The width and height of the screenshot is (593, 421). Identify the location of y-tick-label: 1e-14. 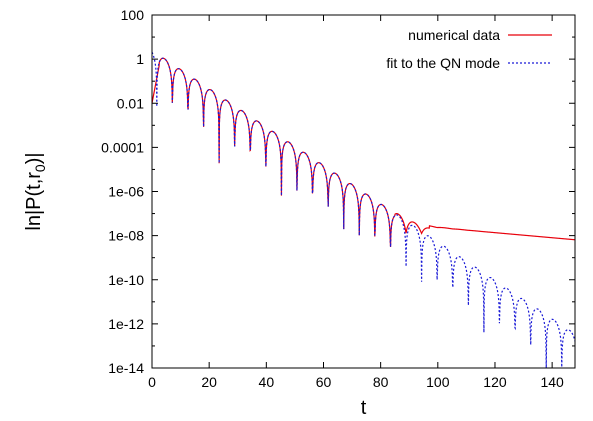
(126, 368).